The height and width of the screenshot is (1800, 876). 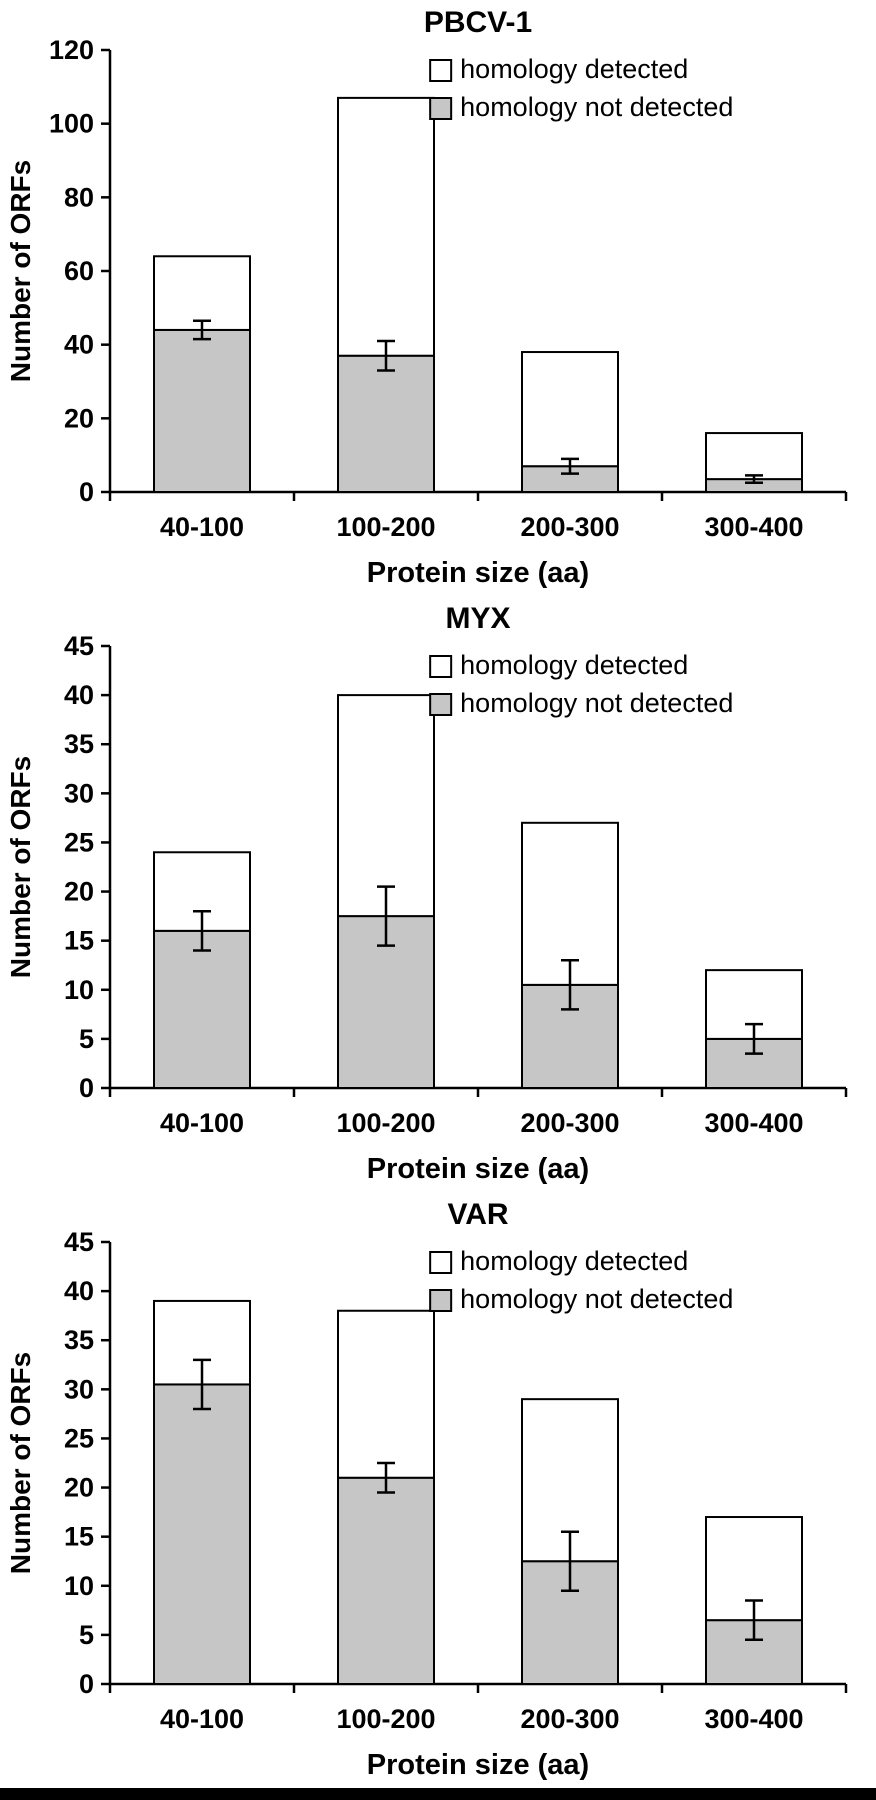 I want to click on chart-title: VAR, so click(x=477, y=1214).